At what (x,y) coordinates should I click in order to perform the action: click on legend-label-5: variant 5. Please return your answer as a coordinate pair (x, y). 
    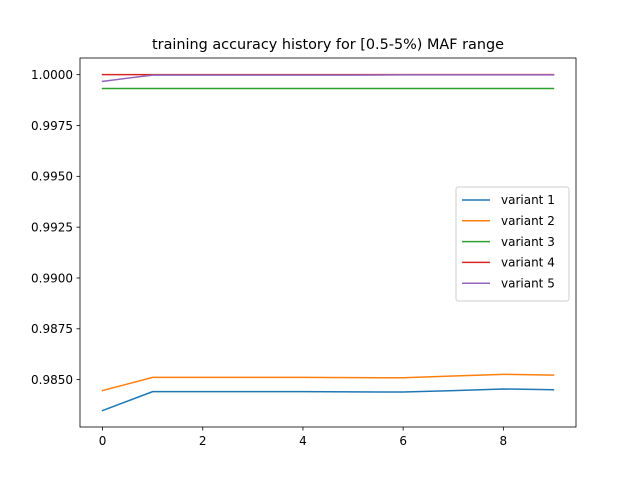
    Looking at the image, I should click on (528, 283).